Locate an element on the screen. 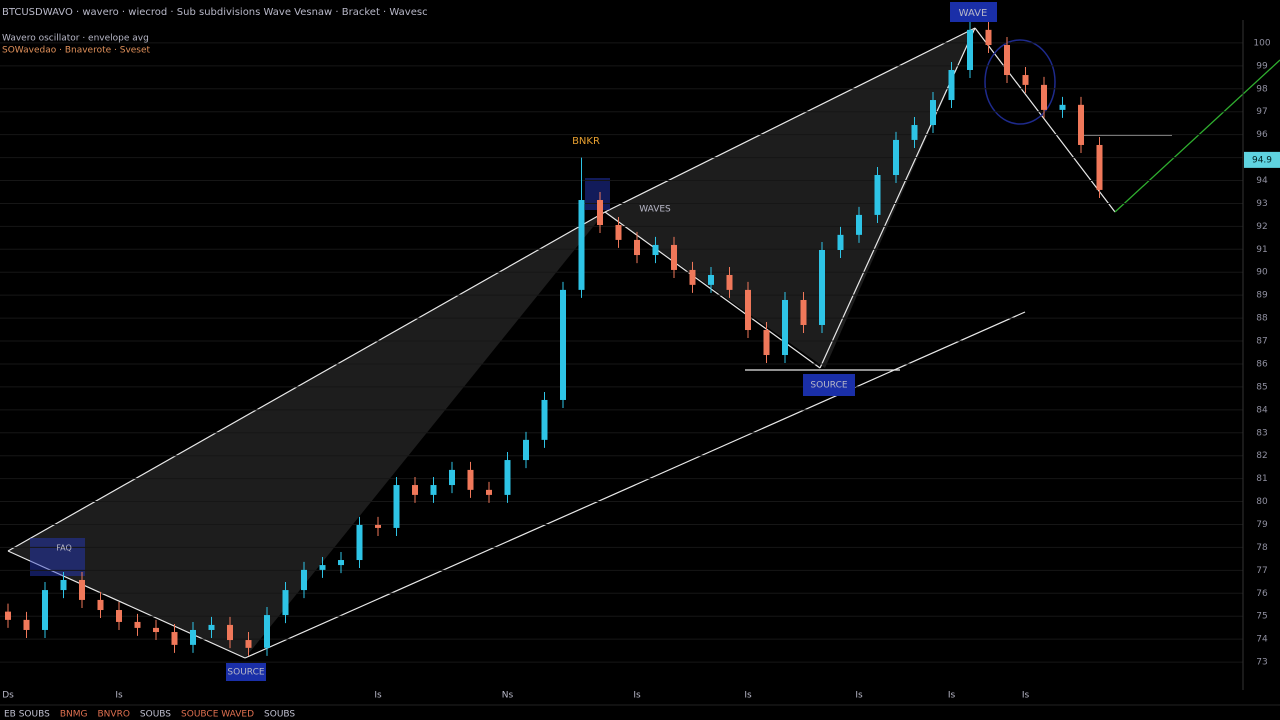 The image size is (1280, 720). y-tick-label: 97 is located at coordinates (1261, 112).